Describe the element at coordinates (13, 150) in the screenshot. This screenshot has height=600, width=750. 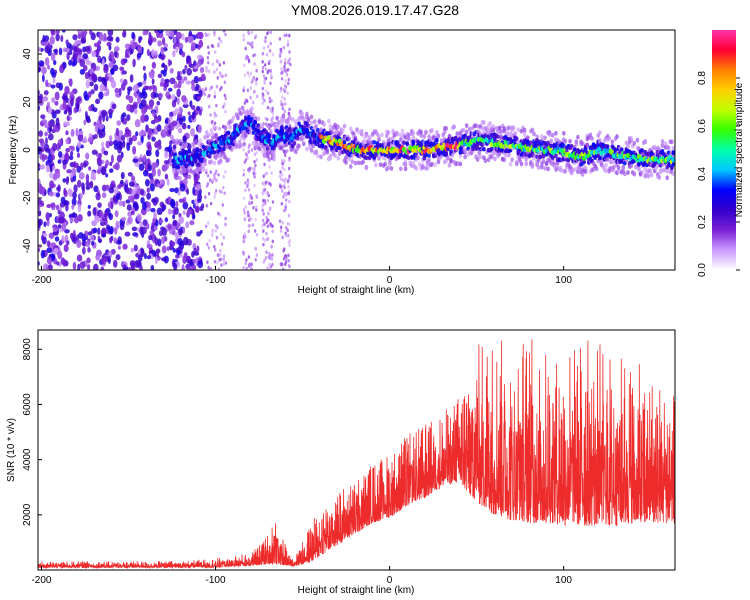
I see `spectrogram-y-axis-label: Frequency (Hz)` at that location.